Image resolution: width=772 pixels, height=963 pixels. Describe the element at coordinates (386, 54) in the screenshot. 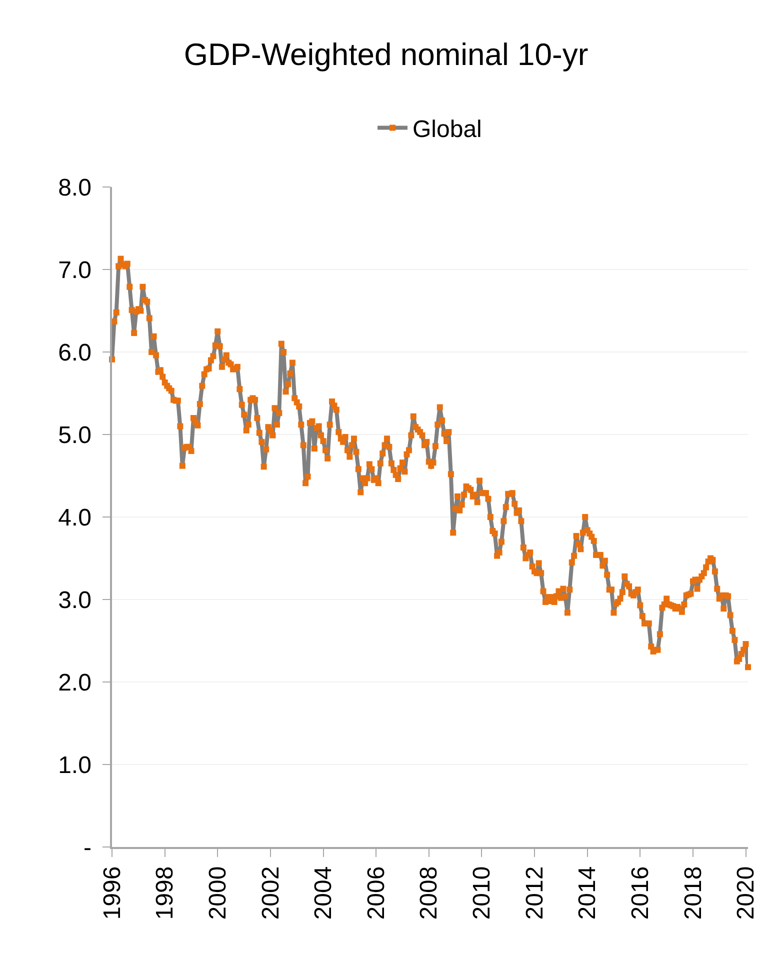

I see `chart-title: GDP-Weighted nominal 10-yr` at that location.